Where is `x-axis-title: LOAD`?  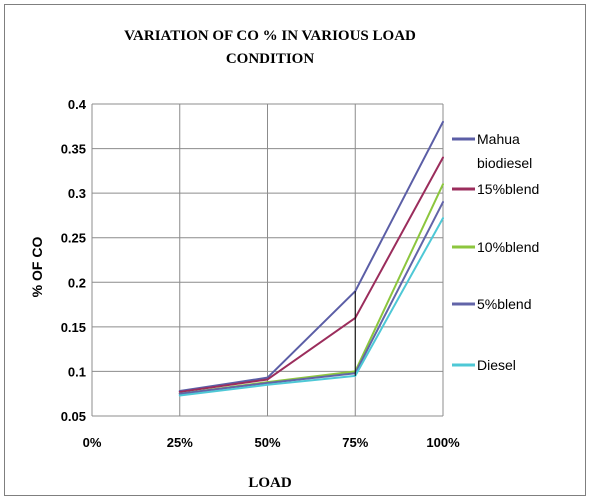 x-axis-title: LOAD is located at coordinates (270, 483).